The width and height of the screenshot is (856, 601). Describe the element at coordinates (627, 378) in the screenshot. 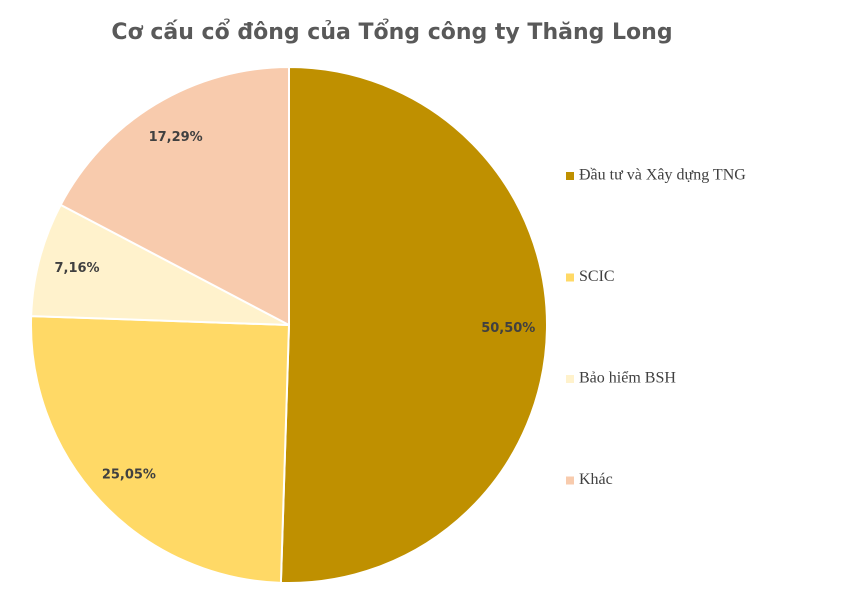

I see `legend-label: Bảo hiểm BSH` at that location.